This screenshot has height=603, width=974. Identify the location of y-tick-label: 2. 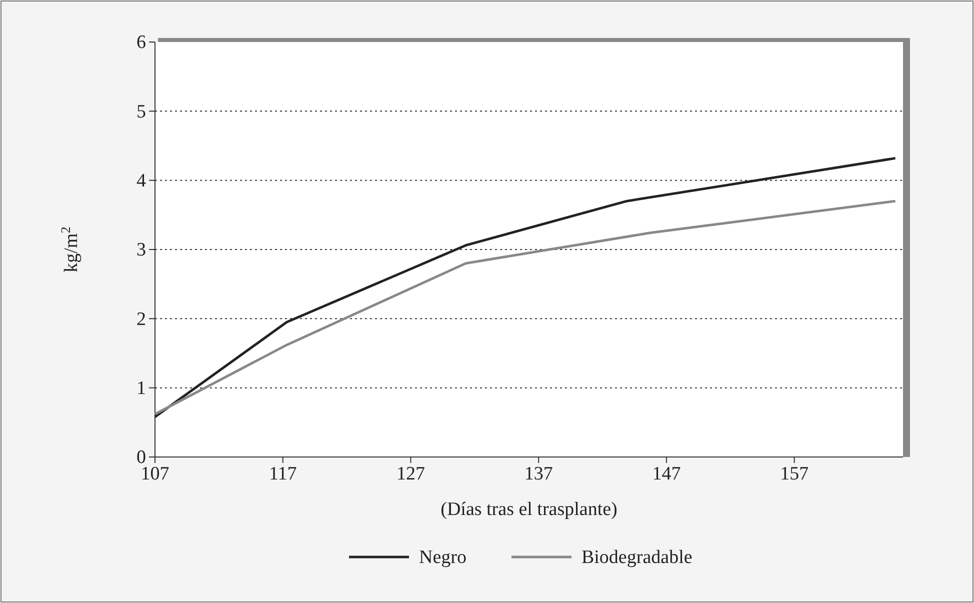
(141, 319).